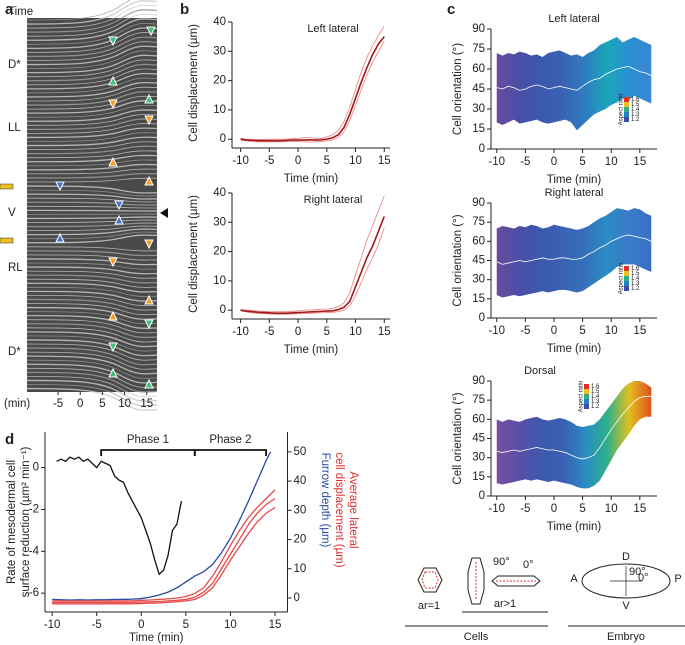  I want to click on chart-title: Dorsal, so click(540, 371).